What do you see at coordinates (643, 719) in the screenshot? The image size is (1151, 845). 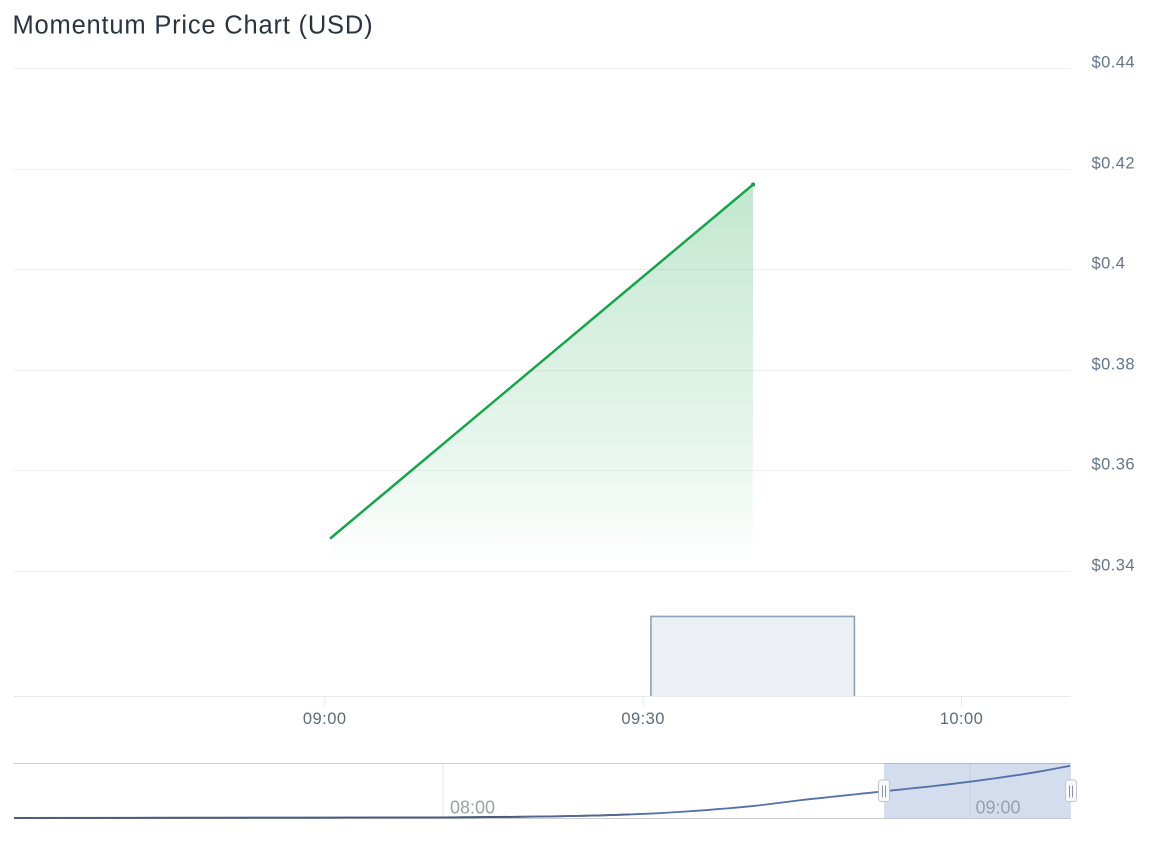 I see `svg-text: 09:30` at bounding box center [643, 719].